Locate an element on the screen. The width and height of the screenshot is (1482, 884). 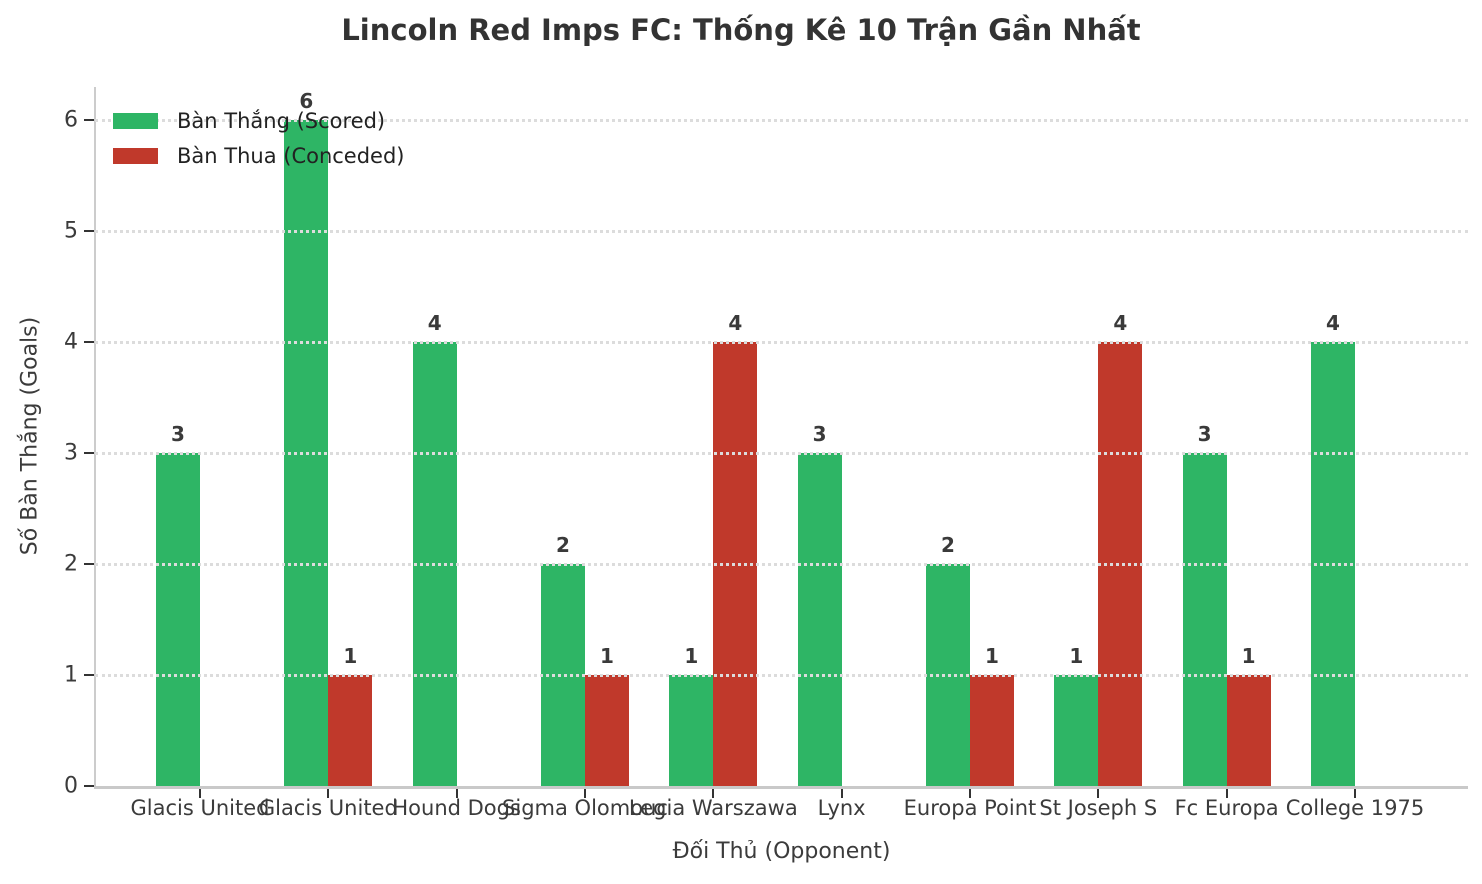
legend-swatch-conceded is located at coordinates (135, 155).